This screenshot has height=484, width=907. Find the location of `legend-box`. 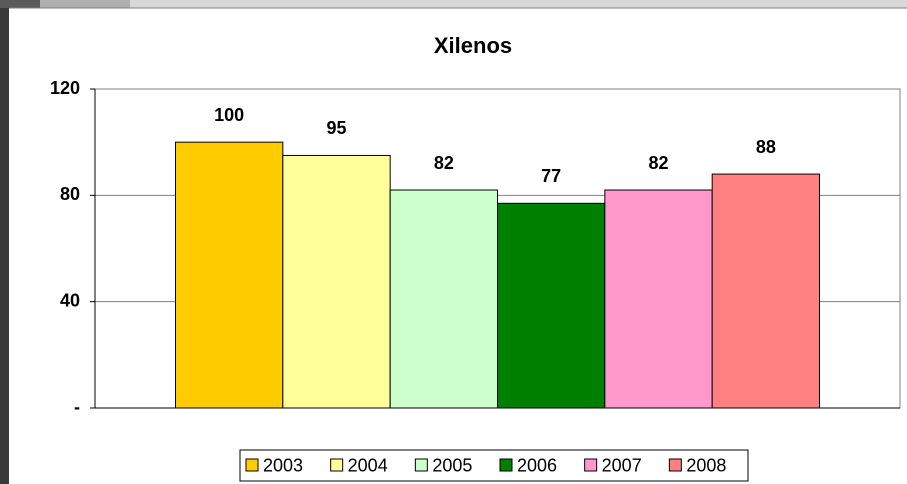

legend-box is located at coordinates (494, 465).